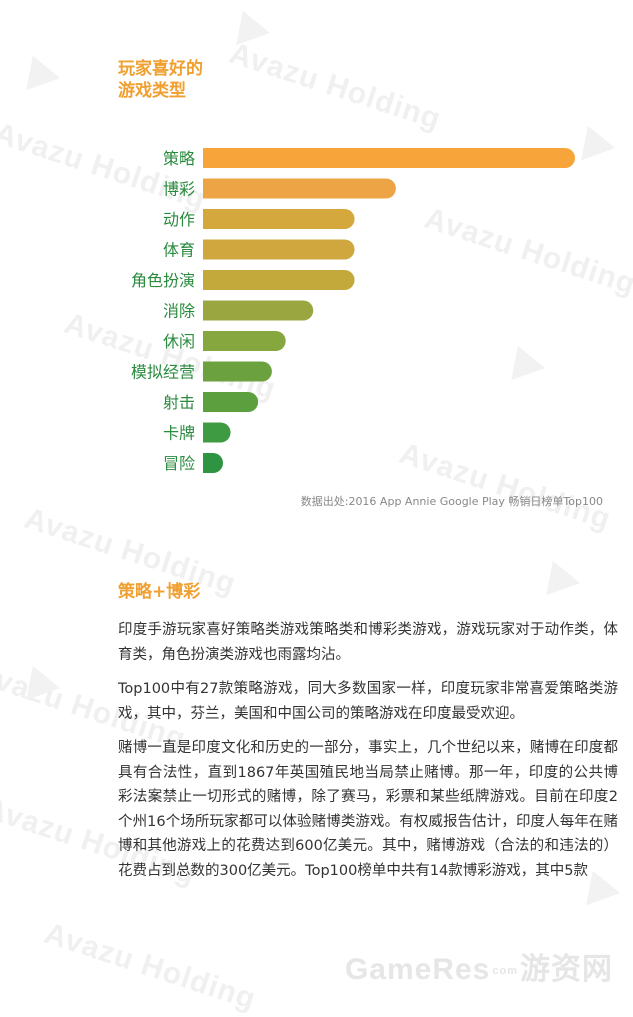  I want to click on category-label: 卡牌, so click(179, 433).